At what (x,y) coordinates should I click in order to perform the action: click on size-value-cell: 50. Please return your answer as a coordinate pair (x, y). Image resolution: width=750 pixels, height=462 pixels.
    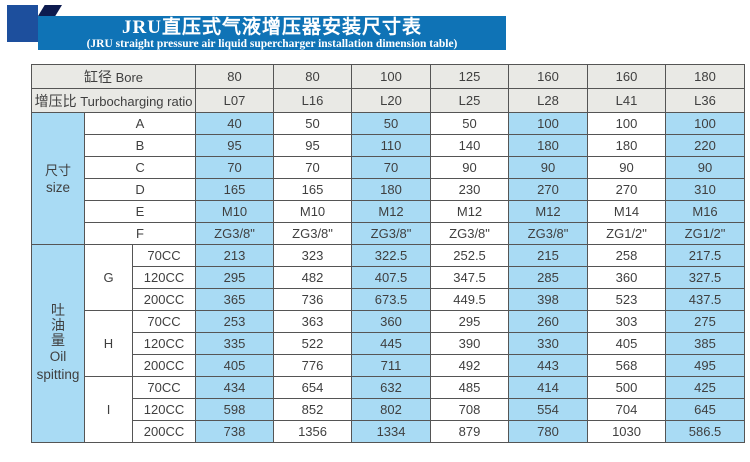
    Looking at the image, I should click on (391, 123).